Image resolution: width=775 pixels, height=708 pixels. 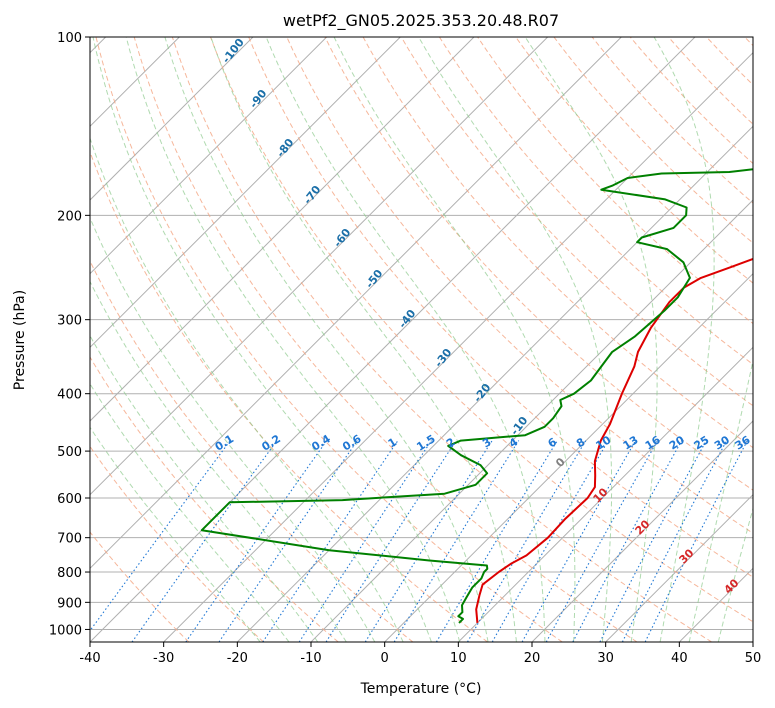 What do you see at coordinates (385, 658) in the screenshot?
I see `x-tick-label: 0` at bounding box center [385, 658].